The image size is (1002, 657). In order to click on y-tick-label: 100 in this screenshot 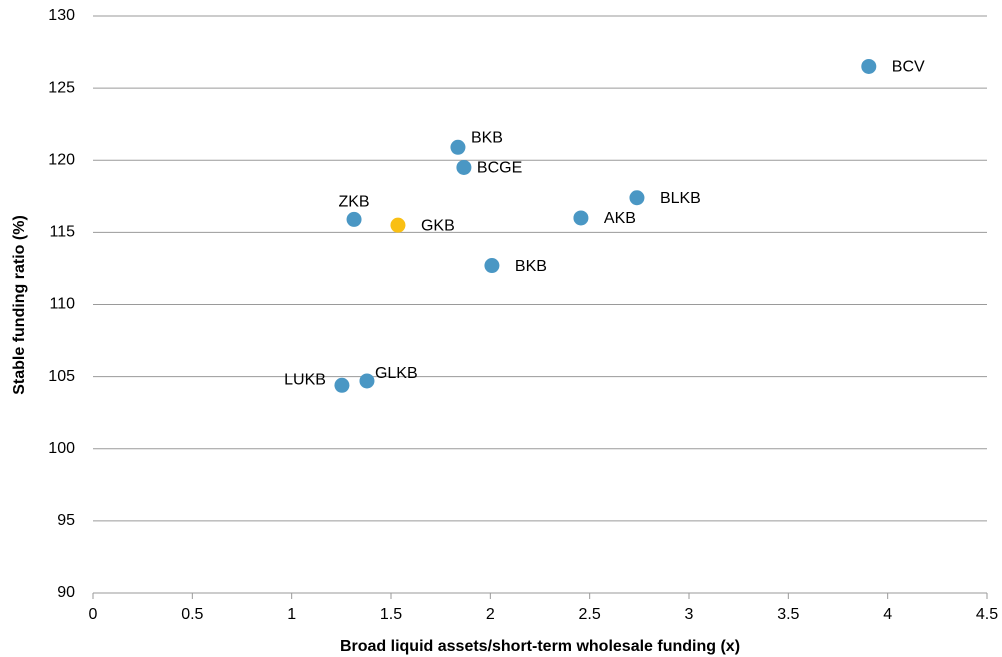, I will do `click(61, 448)`.